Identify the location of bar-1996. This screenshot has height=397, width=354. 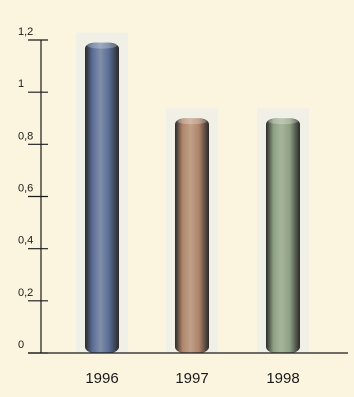
(102, 197).